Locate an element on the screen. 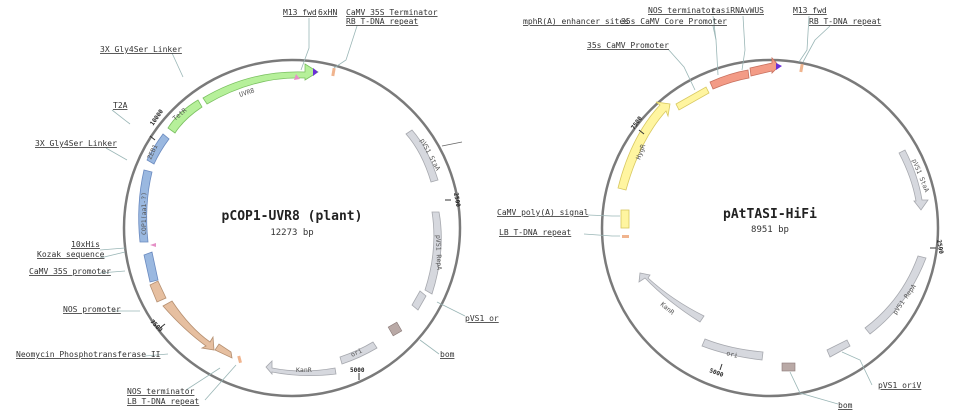  feature-lb-tdna is located at coordinates (239, 359).